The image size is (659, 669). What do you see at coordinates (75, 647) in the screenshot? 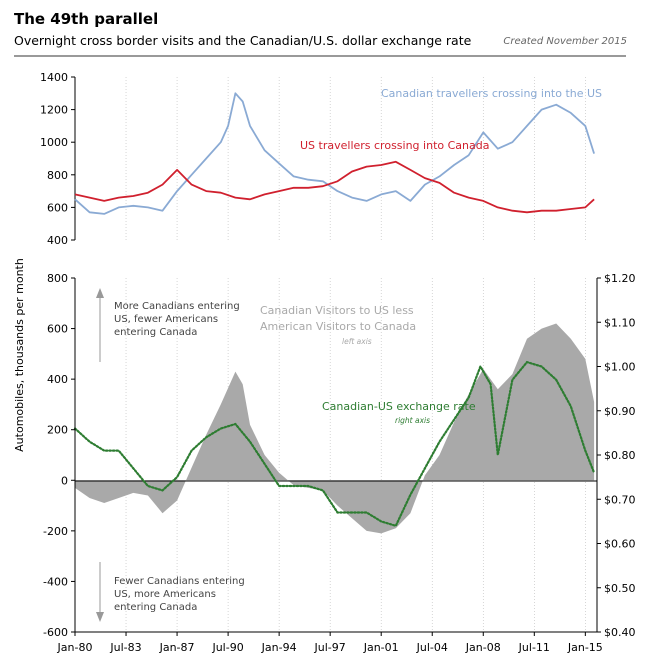
I see `x-tick-label: Jan-80` at bounding box center [75, 647].